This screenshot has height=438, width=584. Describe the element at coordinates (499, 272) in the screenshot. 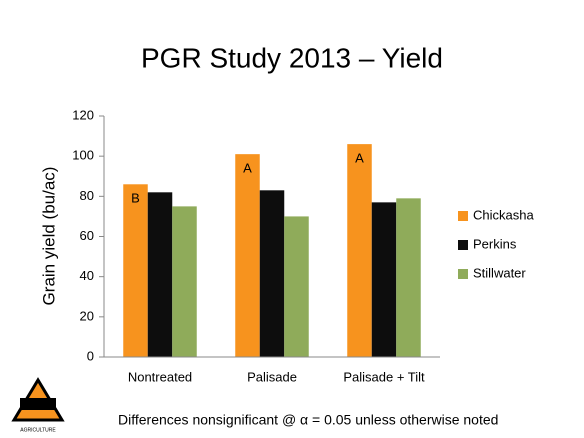

I see `legend-label: Stillwater` at that location.